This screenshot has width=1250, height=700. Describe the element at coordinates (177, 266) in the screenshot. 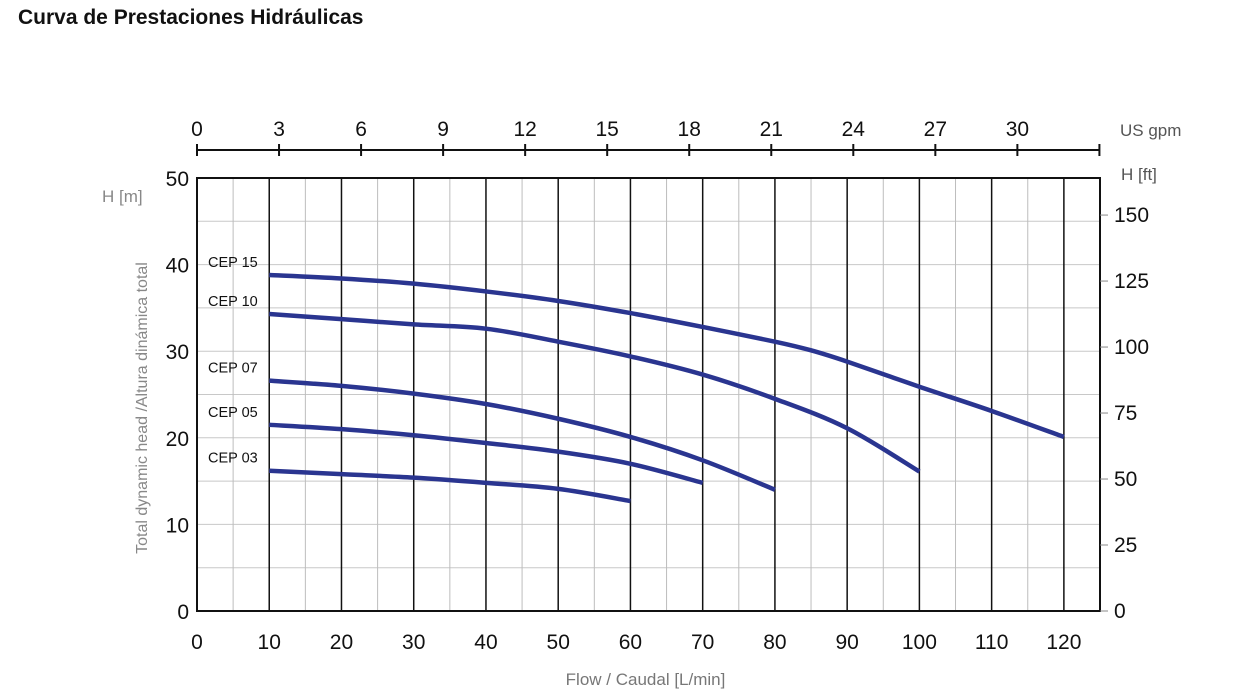

I see `y-tick-label: 40` at that location.